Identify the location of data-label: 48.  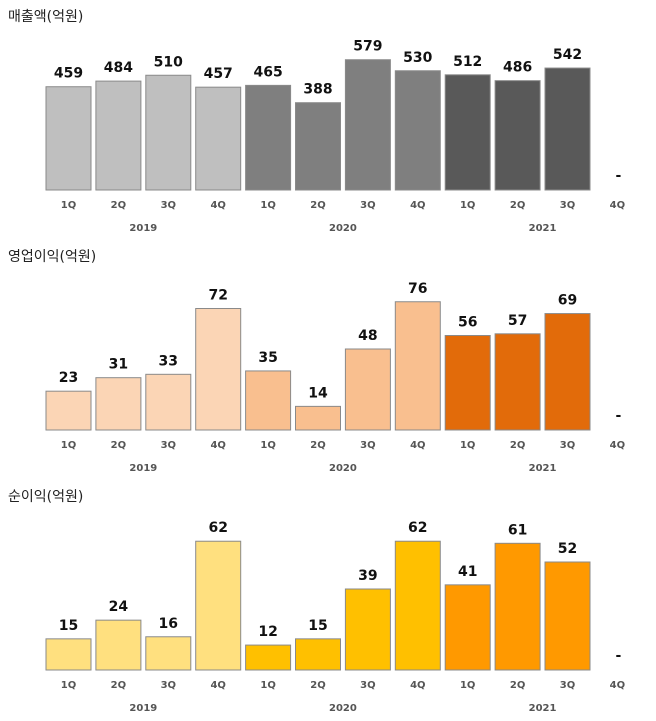
(367, 336).